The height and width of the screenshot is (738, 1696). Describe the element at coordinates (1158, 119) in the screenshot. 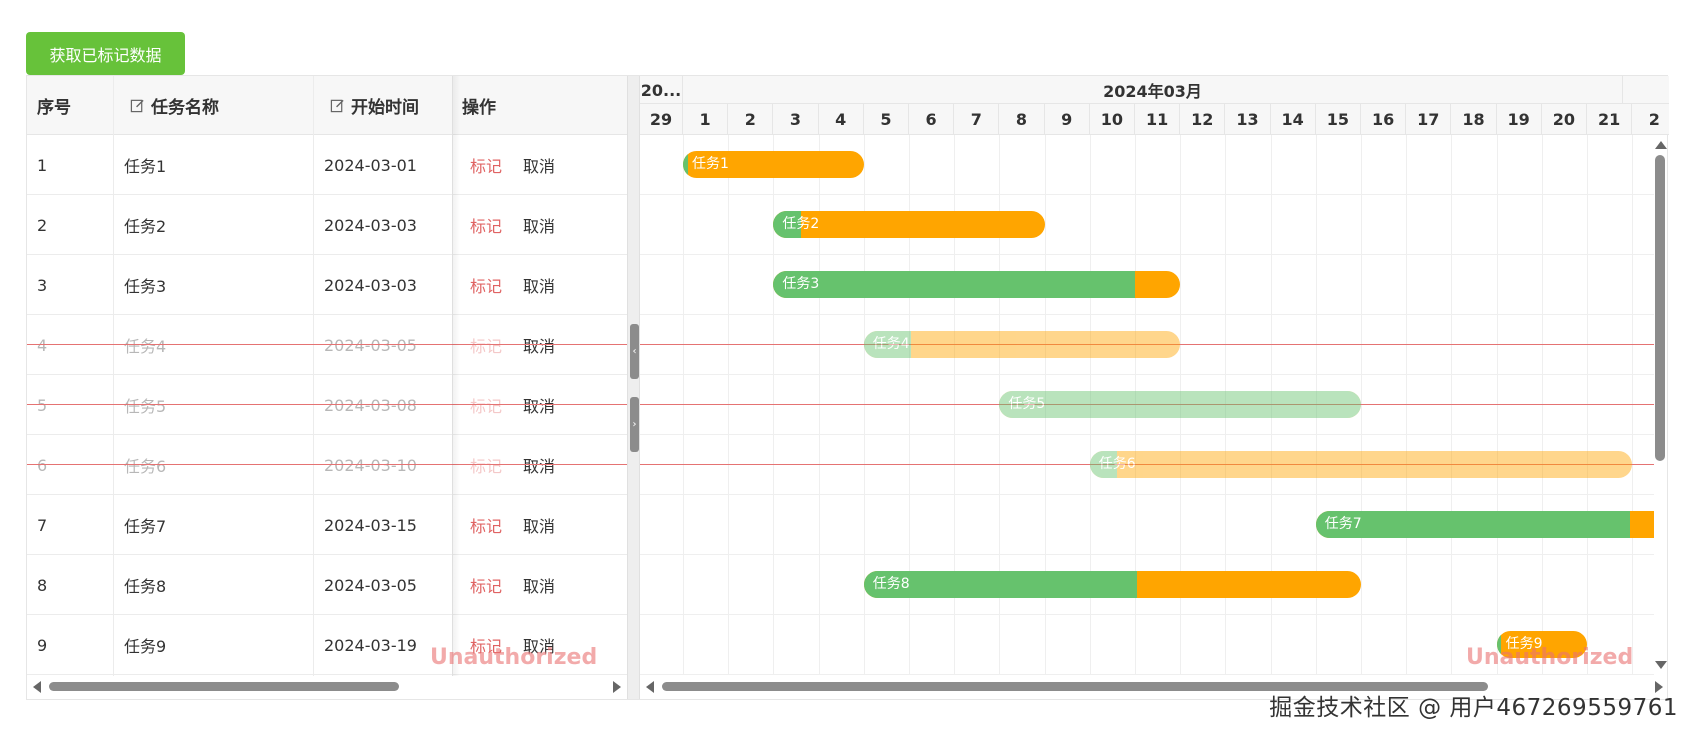

I see `day-cell: 11` at that location.